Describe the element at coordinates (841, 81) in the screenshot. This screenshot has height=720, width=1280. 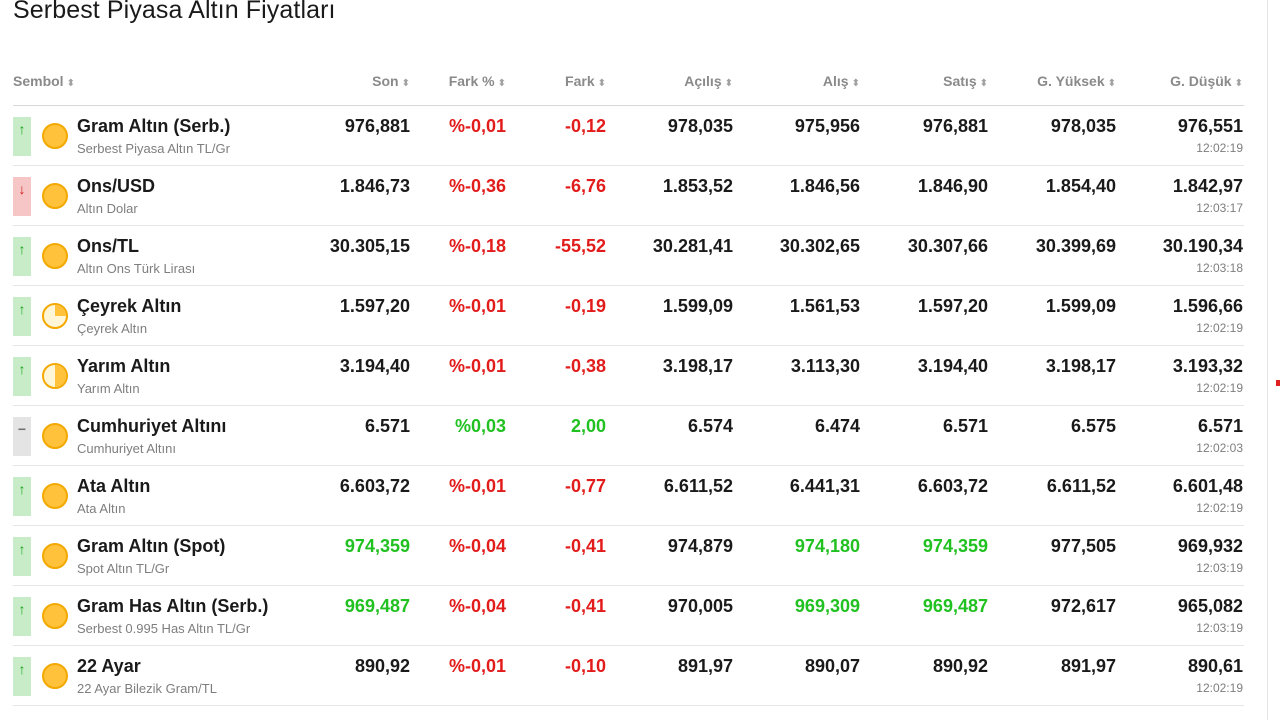
I see `column-header-alis: Alış ⬍` at that location.